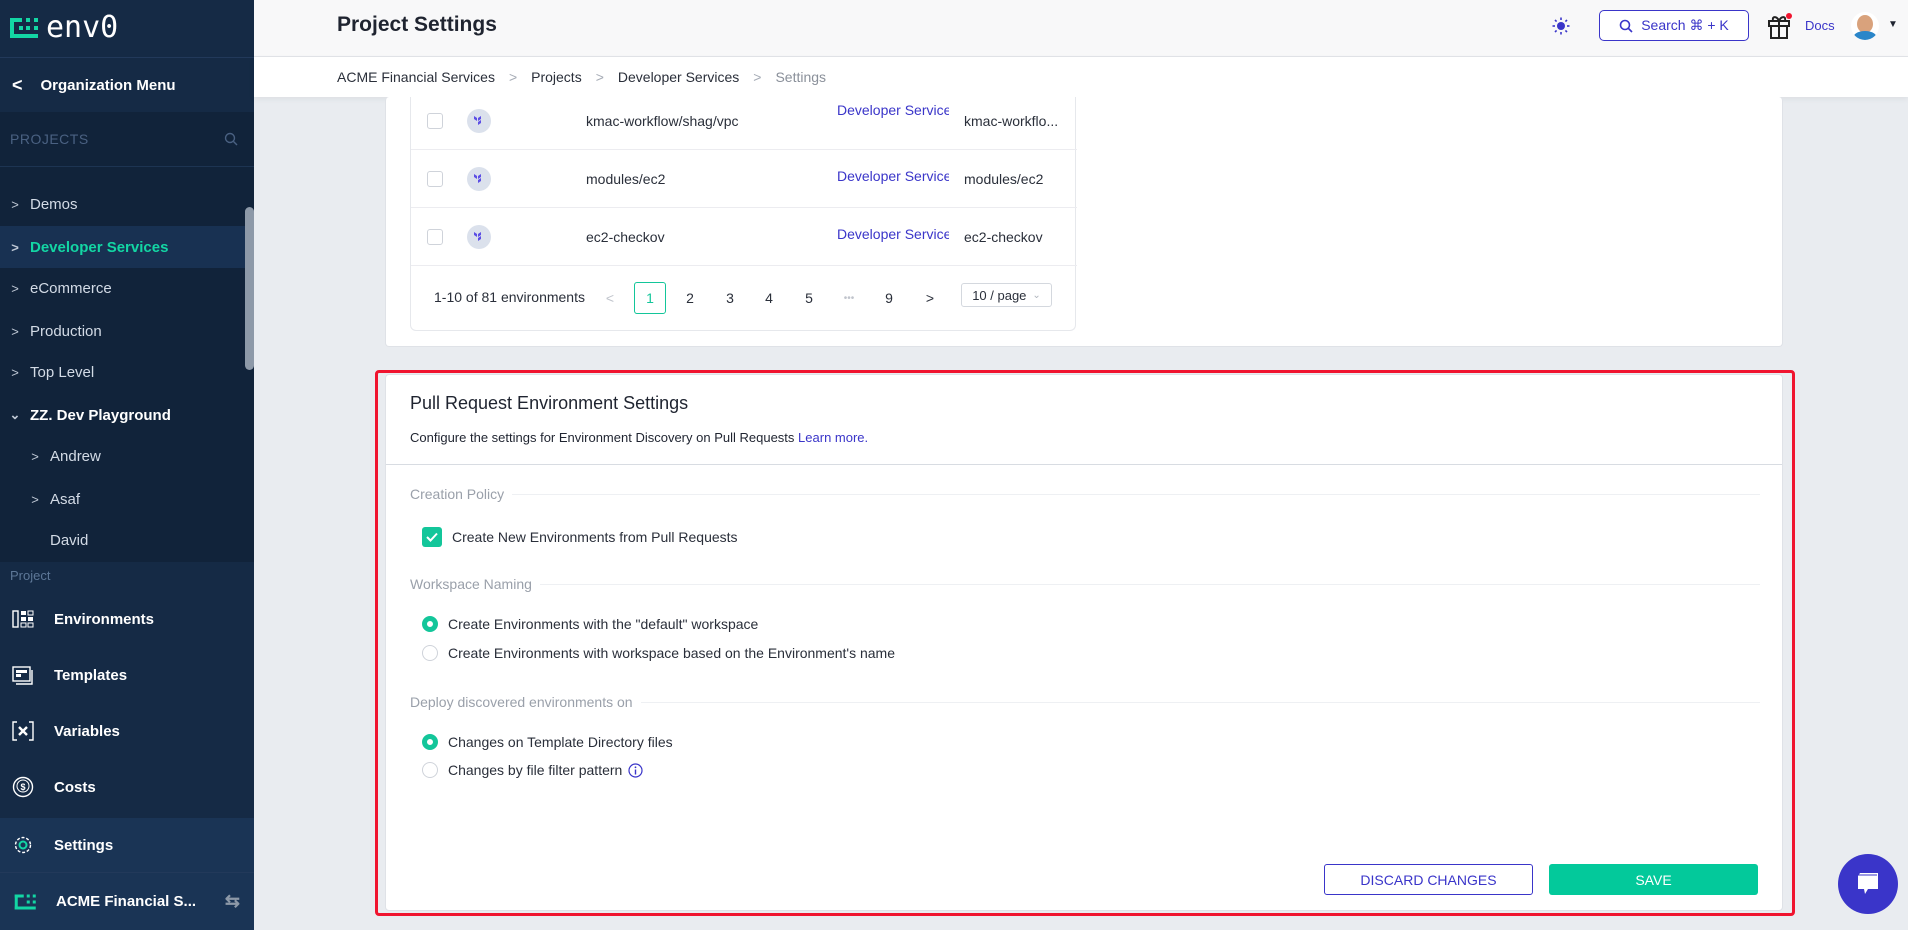 The width and height of the screenshot is (1908, 930). What do you see at coordinates (417, 24) in the screenshot?
I see `page-title: Project Settings` at bounding box center [417, 24].